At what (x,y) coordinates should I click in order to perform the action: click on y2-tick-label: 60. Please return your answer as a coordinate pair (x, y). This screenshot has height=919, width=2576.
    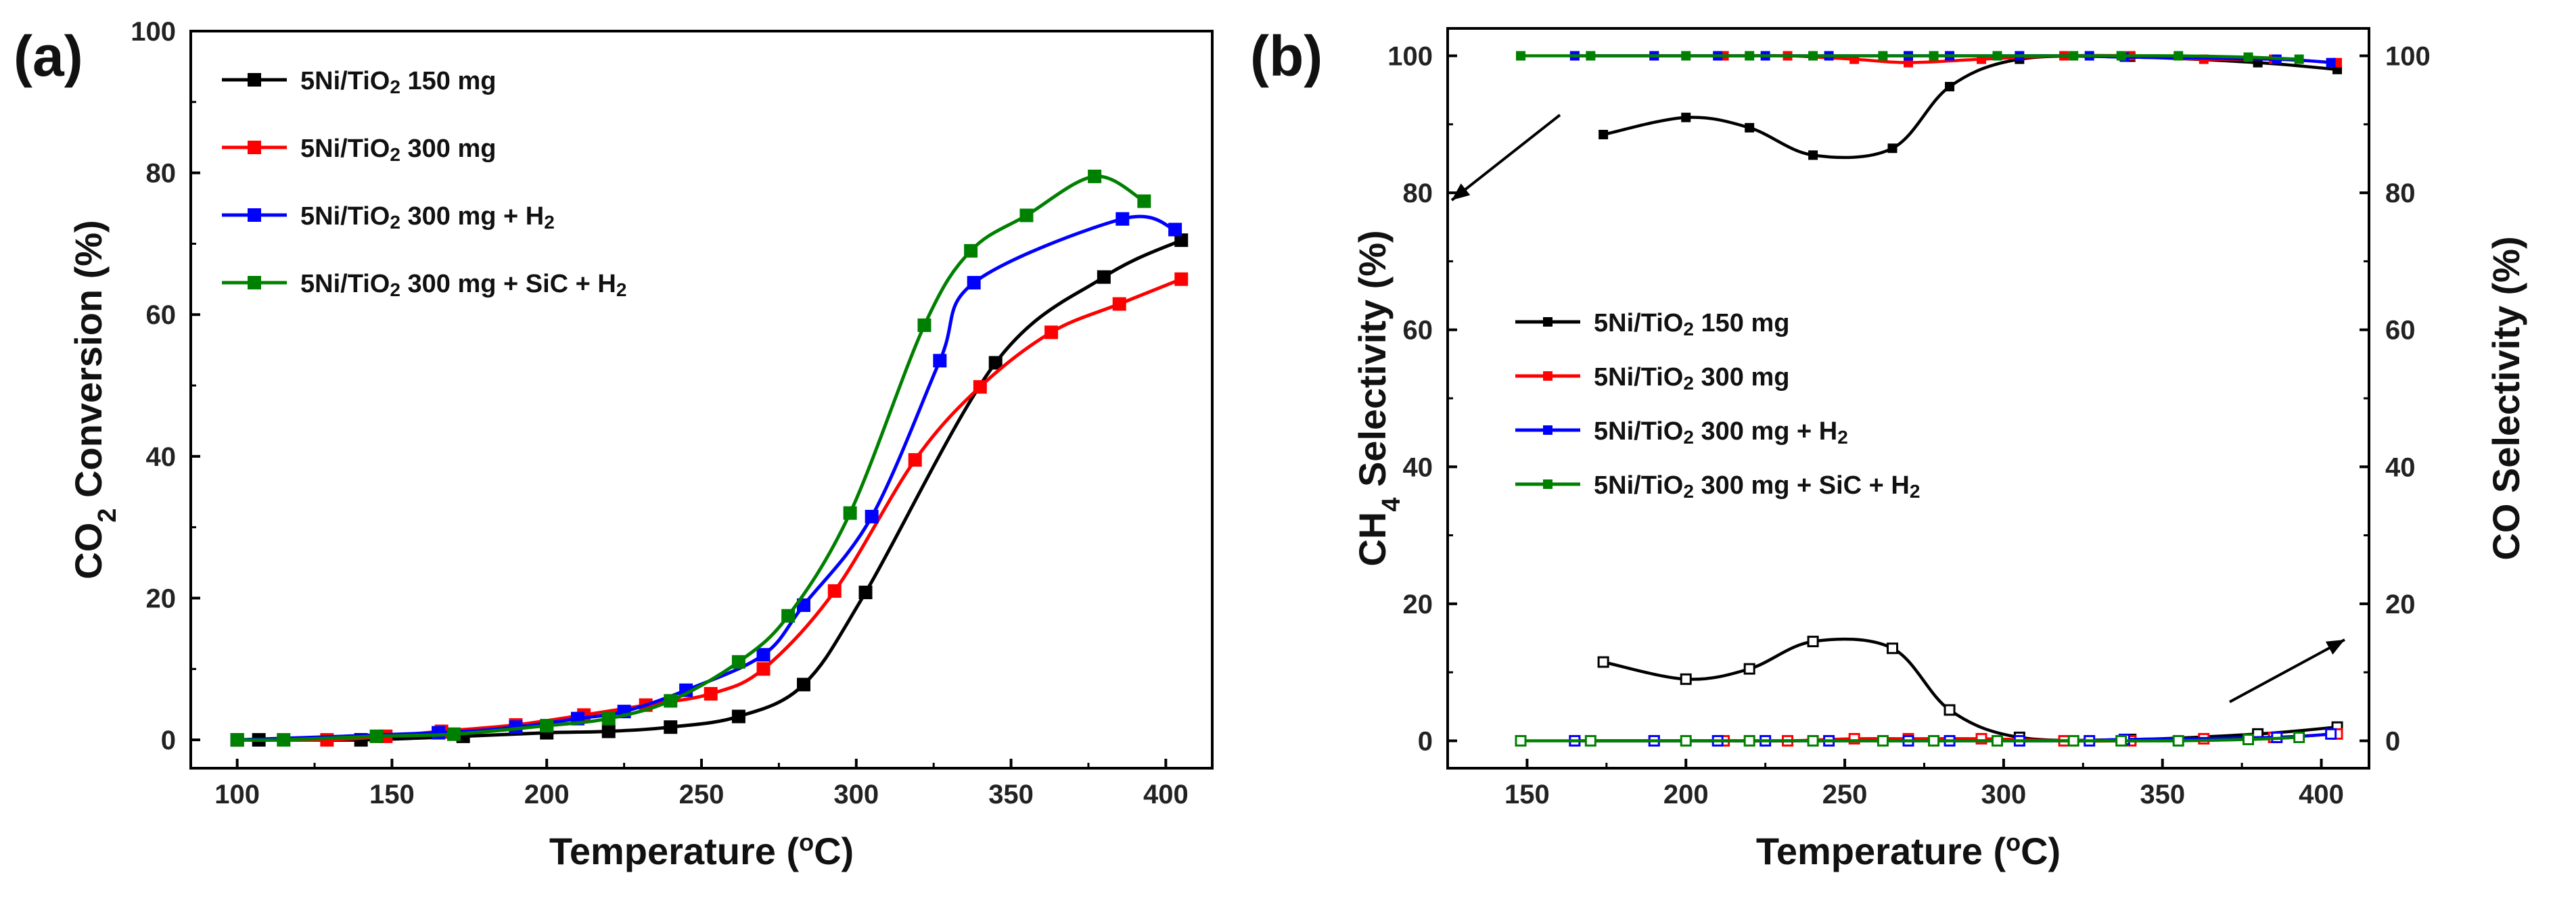
    Looking at the image, I should click on (2400, 331).